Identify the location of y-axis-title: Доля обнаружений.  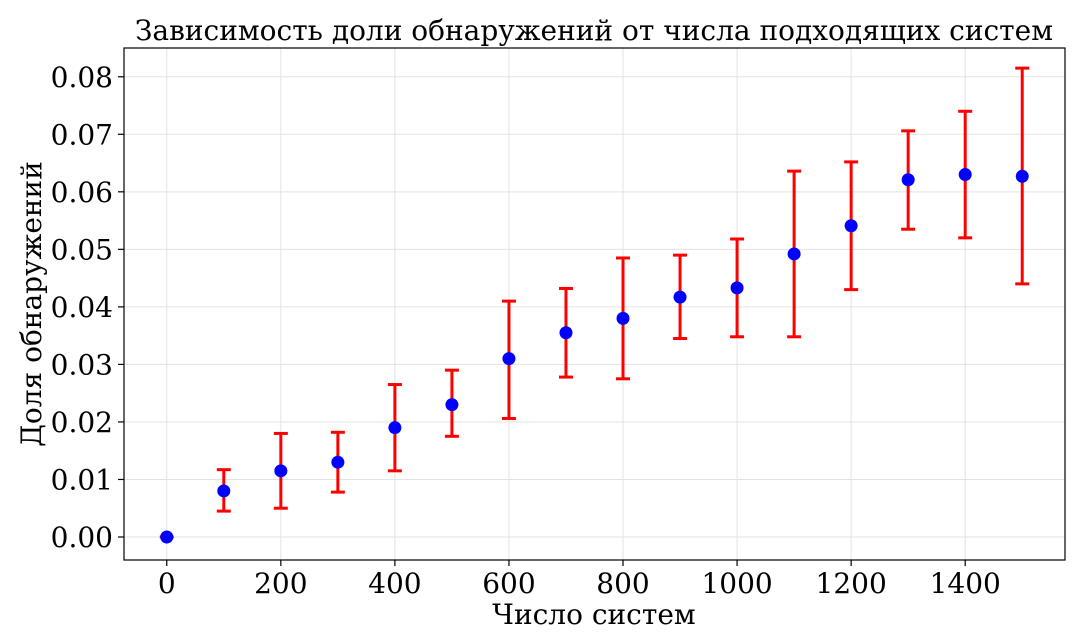
(31, 304).